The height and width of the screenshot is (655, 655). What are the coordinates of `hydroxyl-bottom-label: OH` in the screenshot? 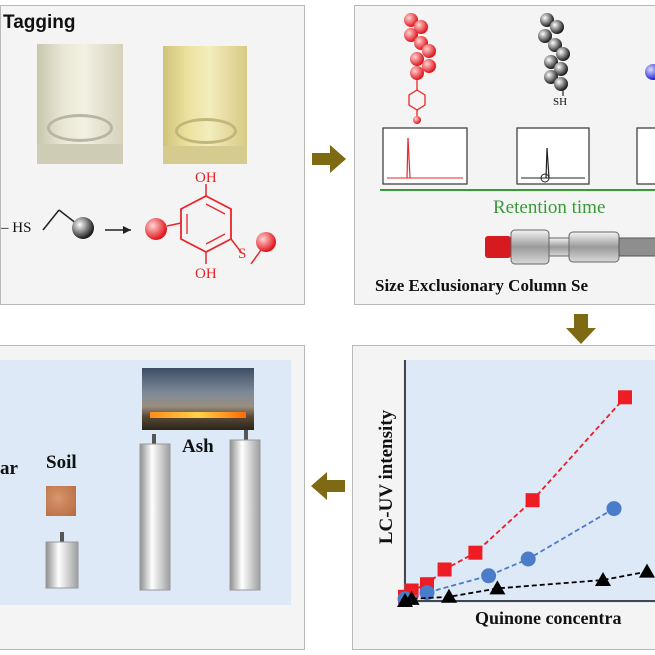 It's located at (206, 274).